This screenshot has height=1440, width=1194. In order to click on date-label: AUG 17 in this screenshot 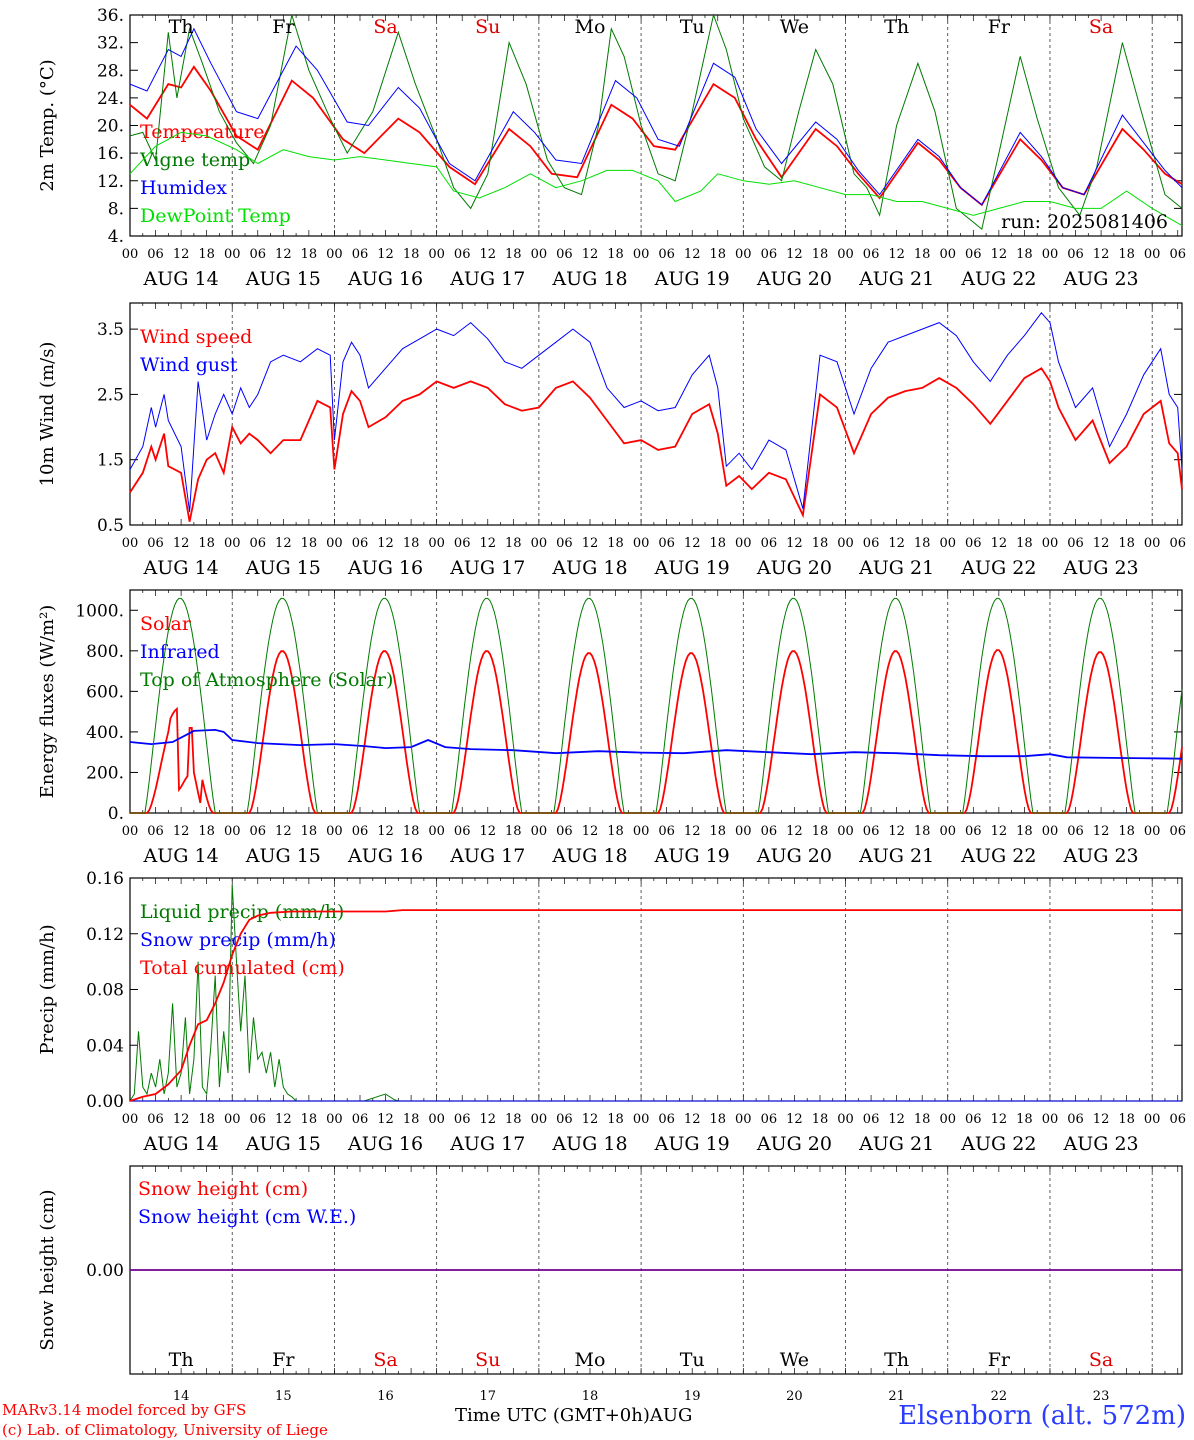, I will do `click(487, 856)`.